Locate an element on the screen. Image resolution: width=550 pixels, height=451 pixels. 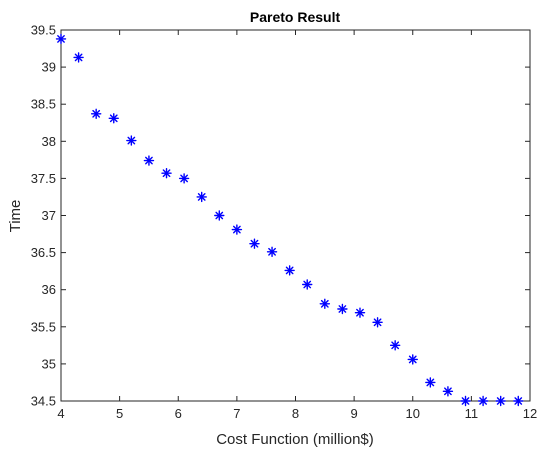
y-tick-label: 37.5 is located at coordinates (43, 178).